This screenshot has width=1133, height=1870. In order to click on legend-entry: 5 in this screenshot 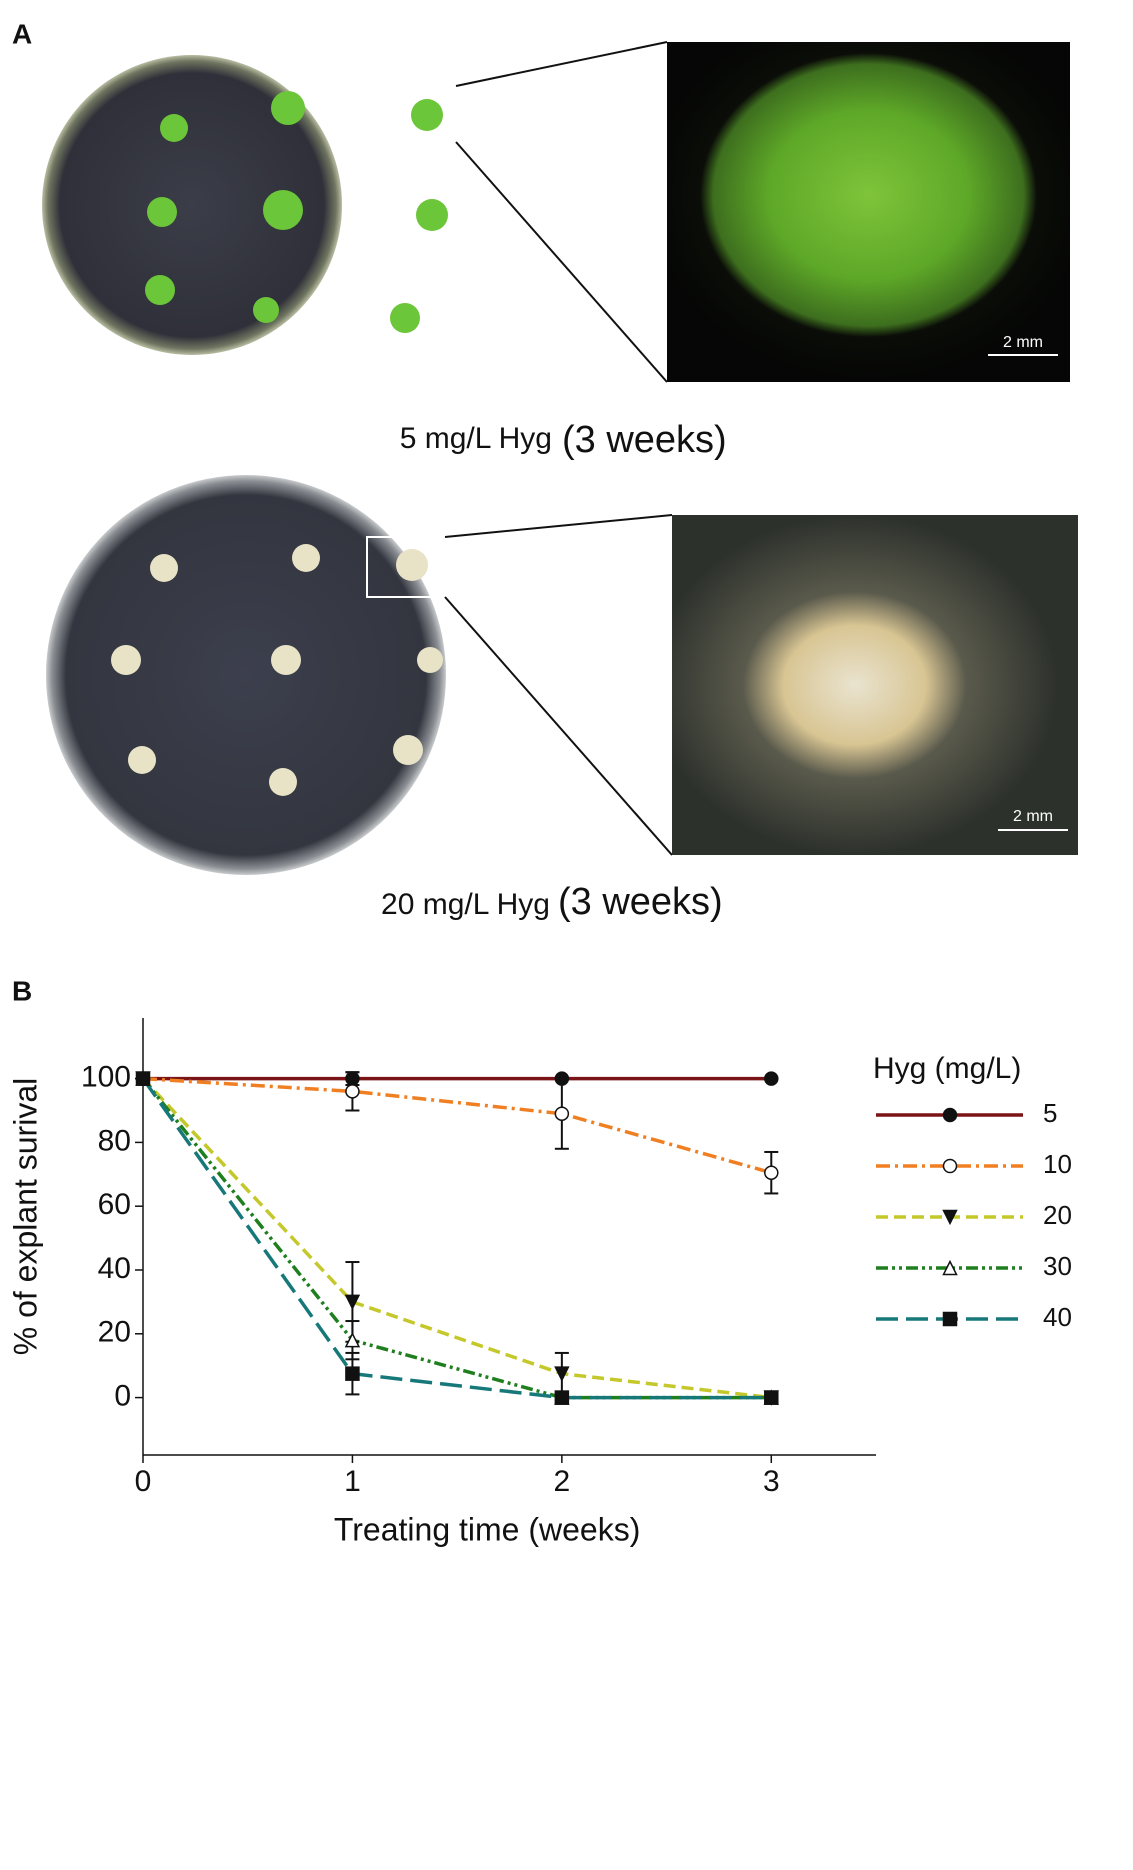, I will do `click(966, 1113)`.